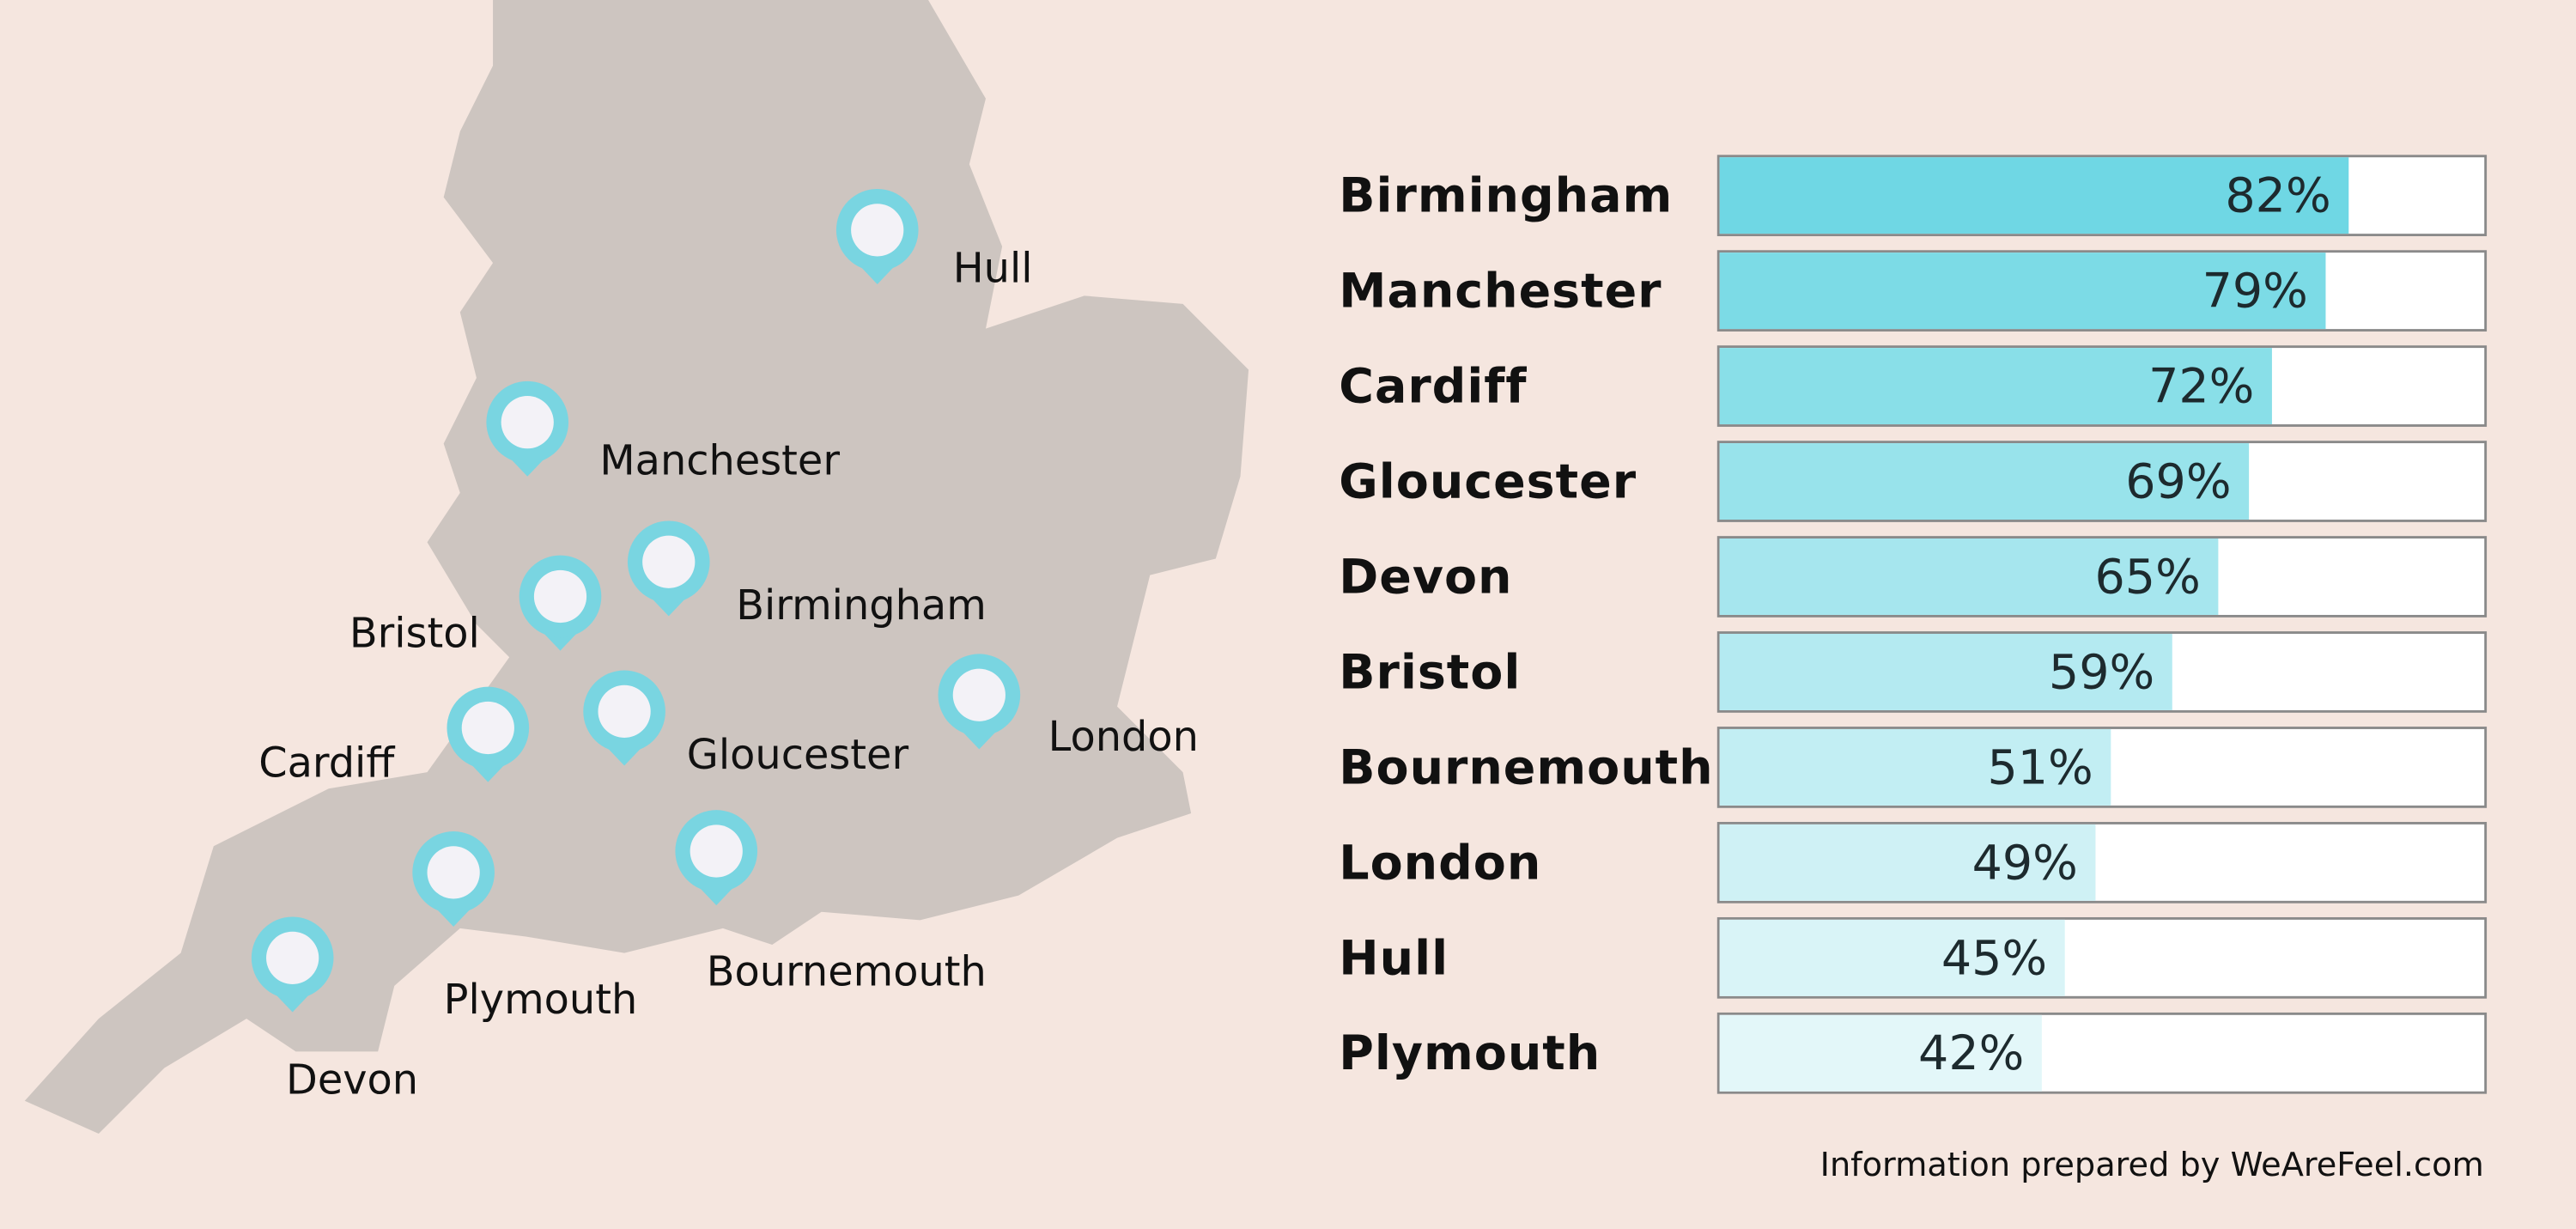 The height and width of the screenshot is (1229, 2576). I want to click on category-label: Bristol, so click(1430, 672).